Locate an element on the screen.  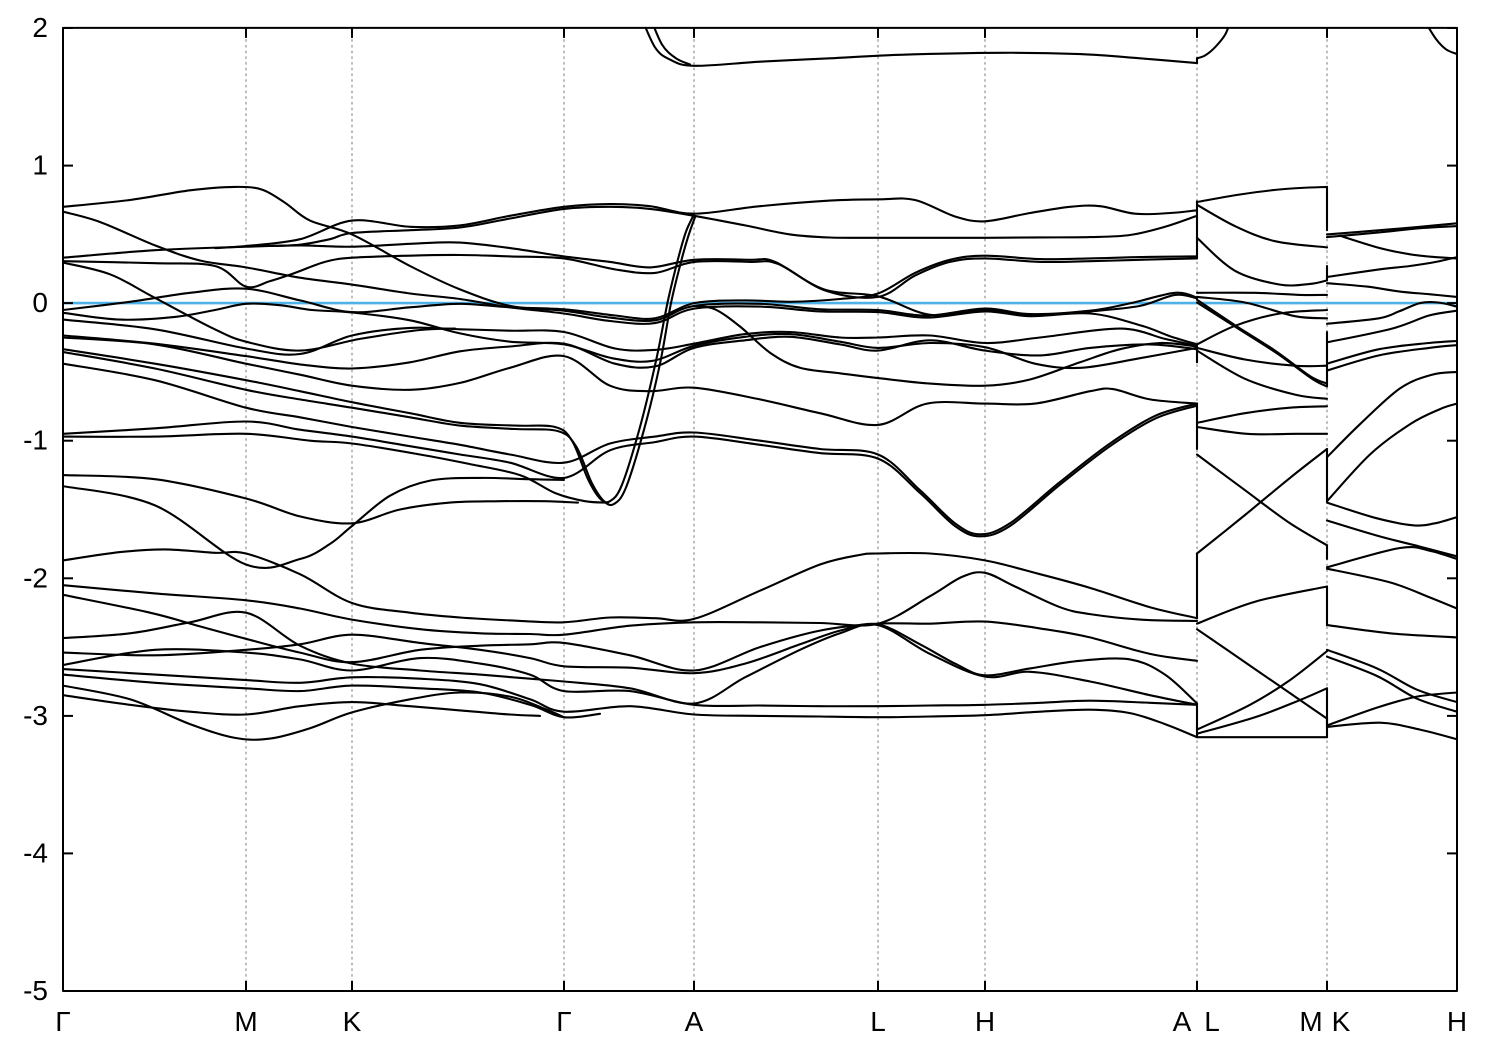
svg-text: 1 is located at coordinates (40, 165).